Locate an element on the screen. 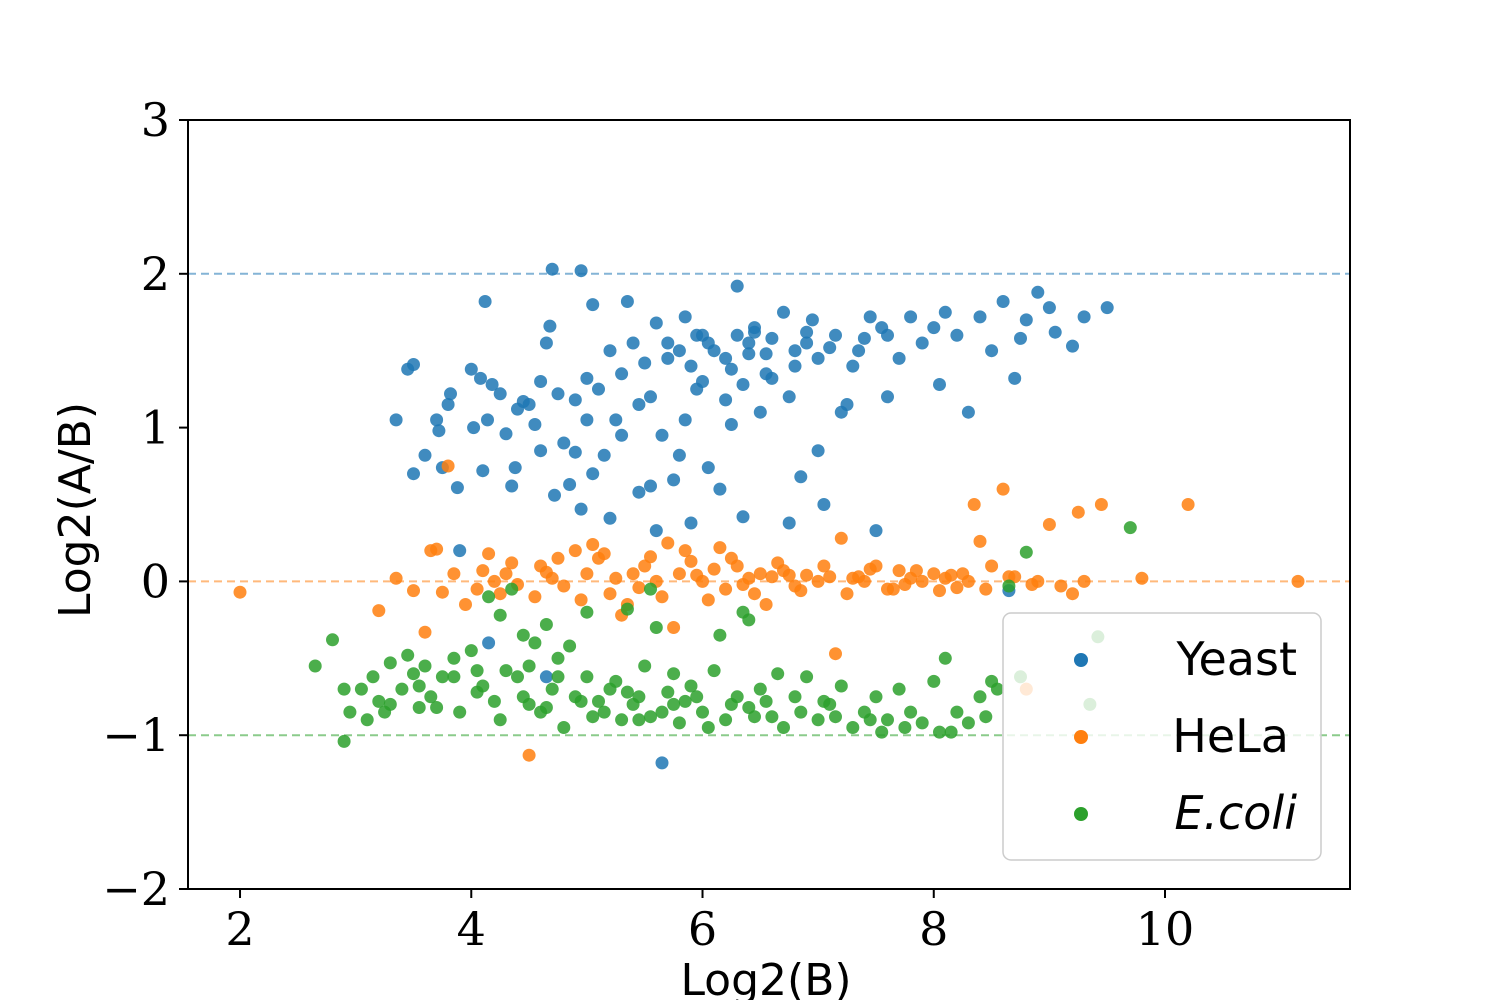 The image size is (1500, 1000). legend-box is located at coordinates (1162, 736).